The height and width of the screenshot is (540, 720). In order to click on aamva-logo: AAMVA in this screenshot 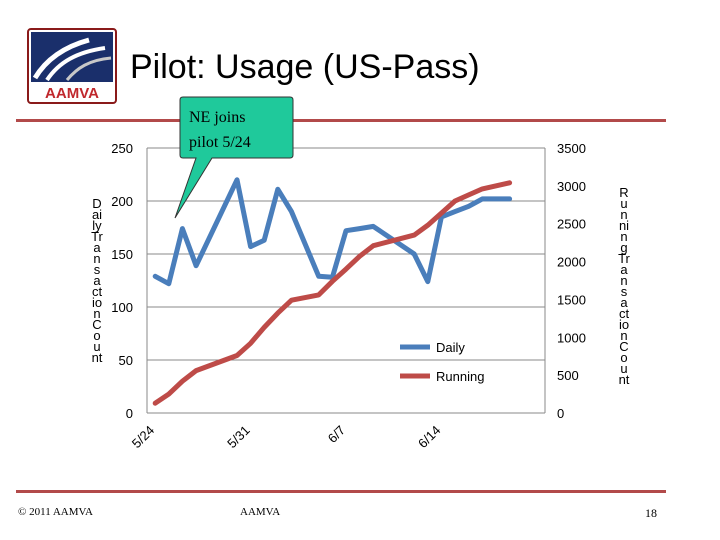, I will do `click(72, 66)`.